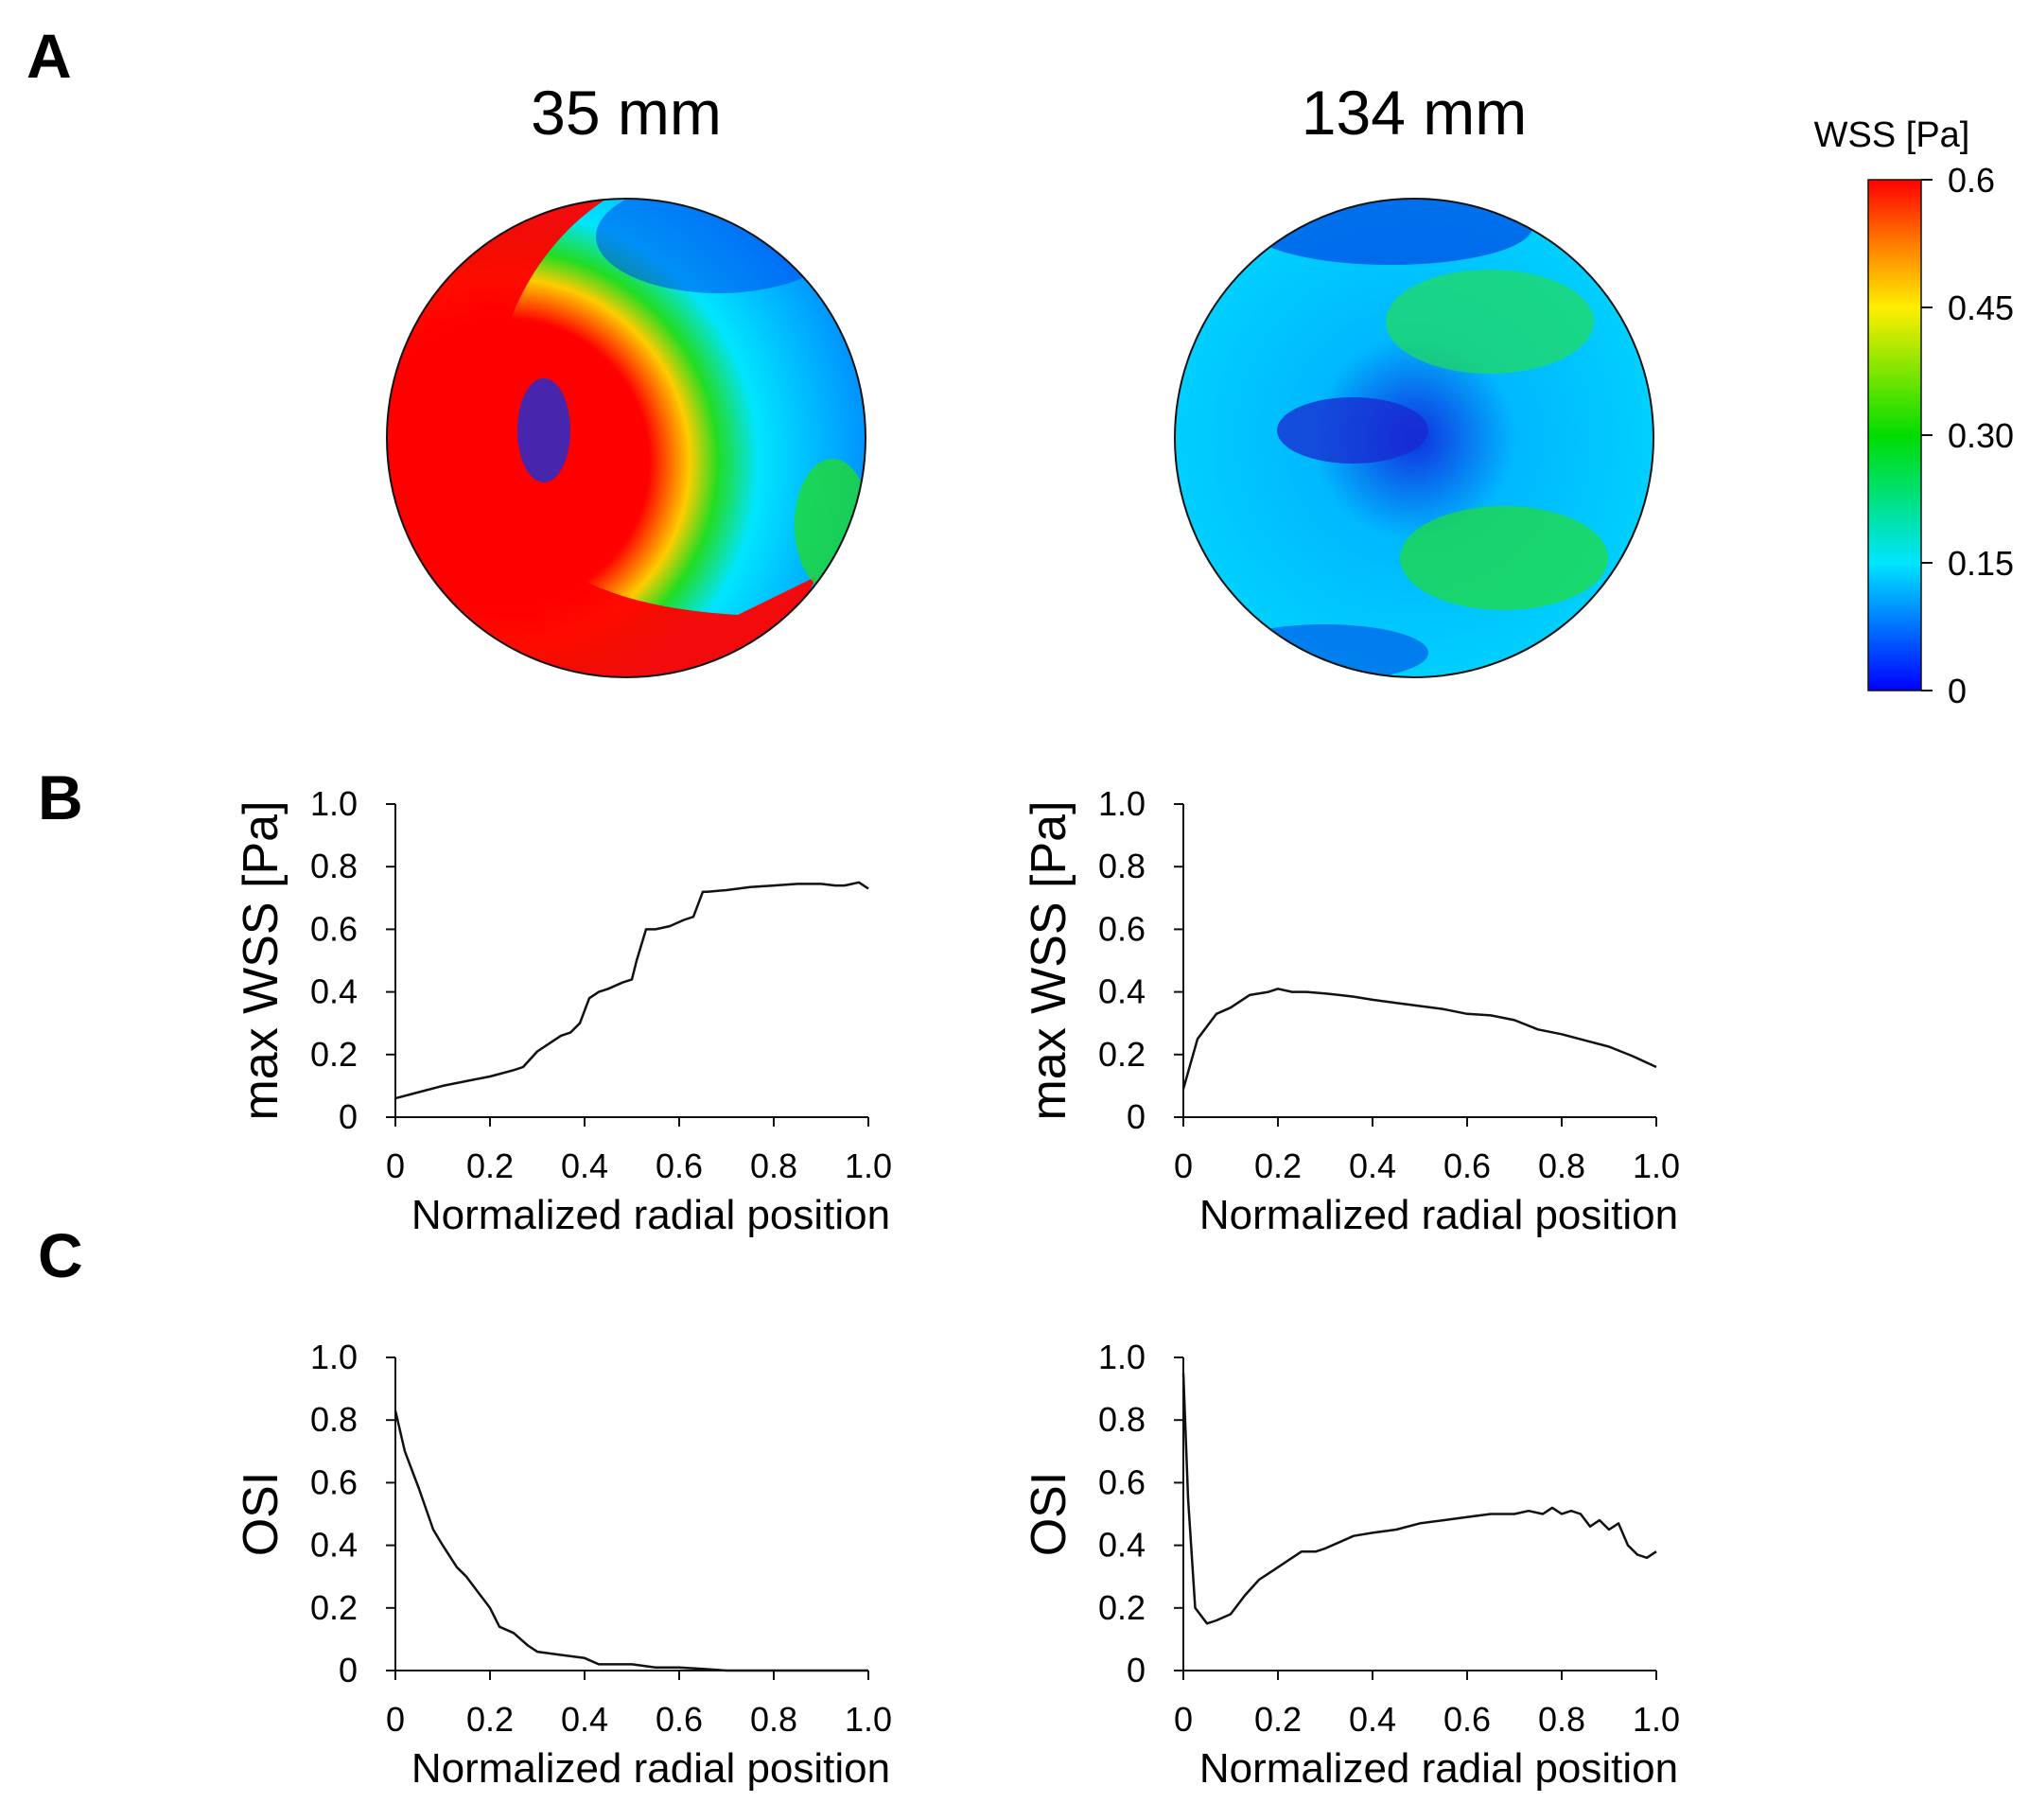 The image size is (2029, 1820). What do you see at coordinates (1892, 135) in the screenshot?
I see `colorbar-title: WSS [Pa]` at bounding box center [1892, 135].